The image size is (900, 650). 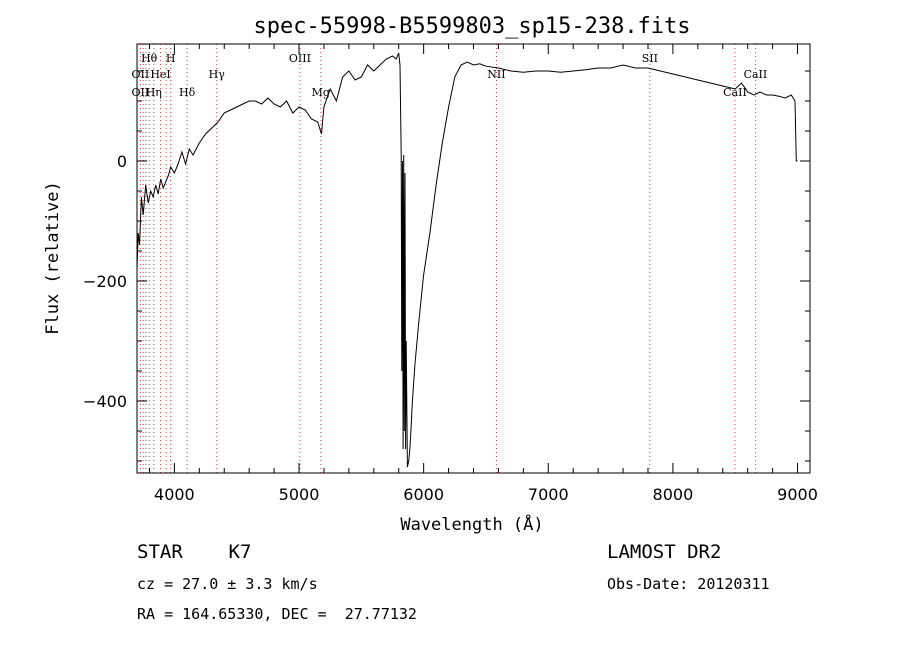 I want to click on chart-title: spec-55998-B5599803_sp15-238.fits, so click(x=471, y=26).